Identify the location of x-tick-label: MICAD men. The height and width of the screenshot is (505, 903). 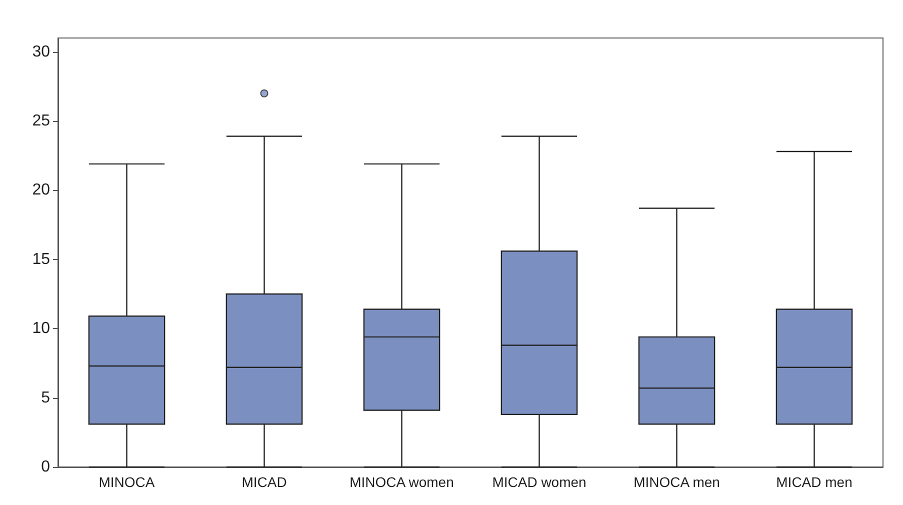
(814, 482).